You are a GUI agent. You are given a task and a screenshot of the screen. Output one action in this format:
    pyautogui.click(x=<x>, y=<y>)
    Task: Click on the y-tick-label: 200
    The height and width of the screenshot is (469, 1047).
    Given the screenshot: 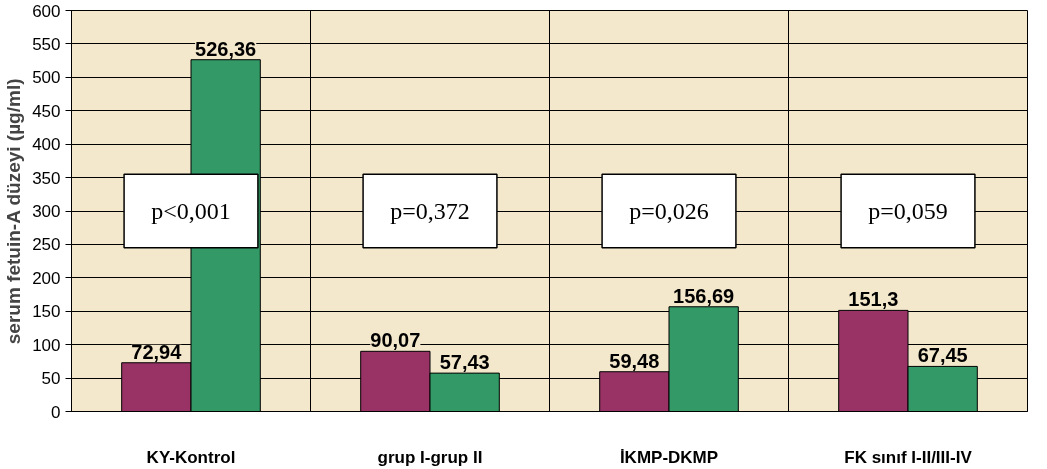 What is the action you would take?
    pyautogui.click(x=46, y=278)
    